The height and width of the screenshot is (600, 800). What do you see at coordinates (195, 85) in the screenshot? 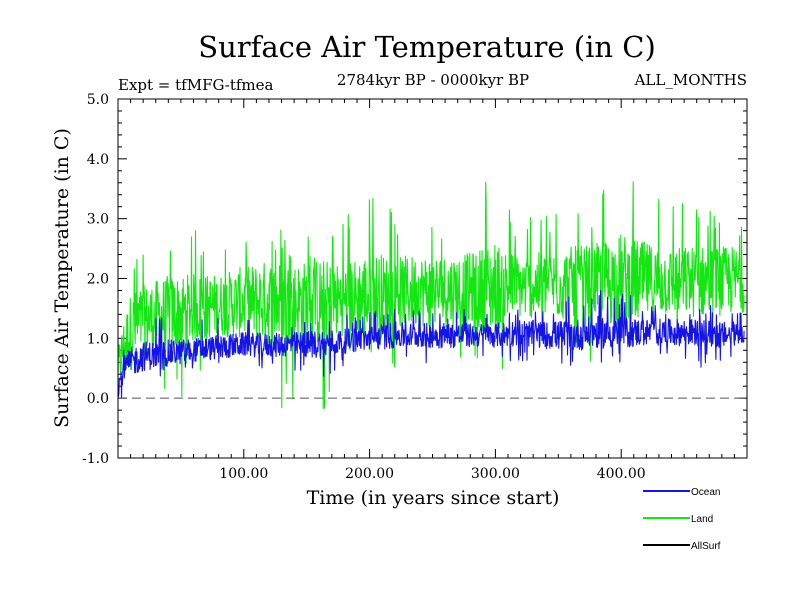
I see `experiment-label: Expt = tfMFG-tfmea` at bounding box center [195, 85].